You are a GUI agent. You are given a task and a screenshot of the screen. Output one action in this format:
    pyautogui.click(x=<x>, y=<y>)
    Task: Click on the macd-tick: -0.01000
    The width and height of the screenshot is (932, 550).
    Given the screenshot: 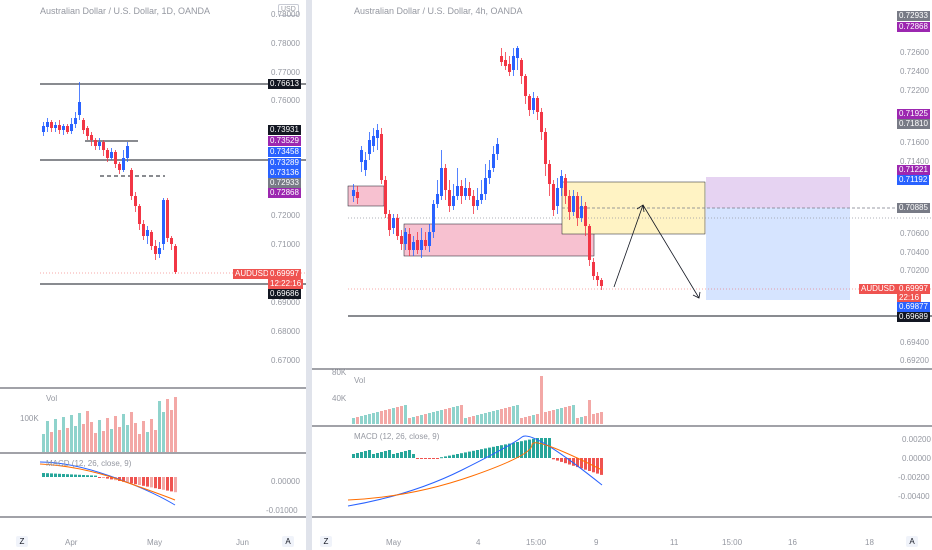 What is the action you would take?
    pyautogui.click(x=282, y=510)
    